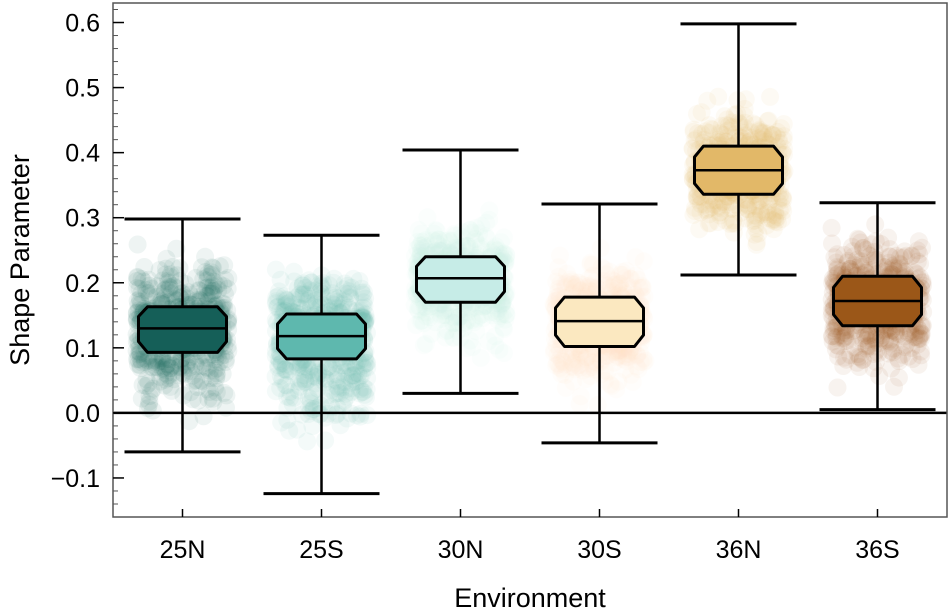 This screenshot has width=950, height=616. What do you see at coordinates (82, 154) in the screenshot?
I see `y-tick-label: 0.4` at bounding box center [82, 154].